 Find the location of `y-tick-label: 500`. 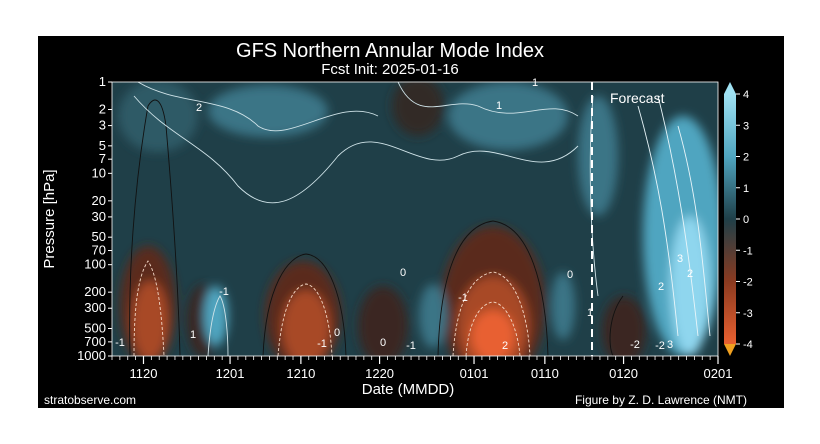

y-tick-label: 500 is located at coordinates (95, 328).